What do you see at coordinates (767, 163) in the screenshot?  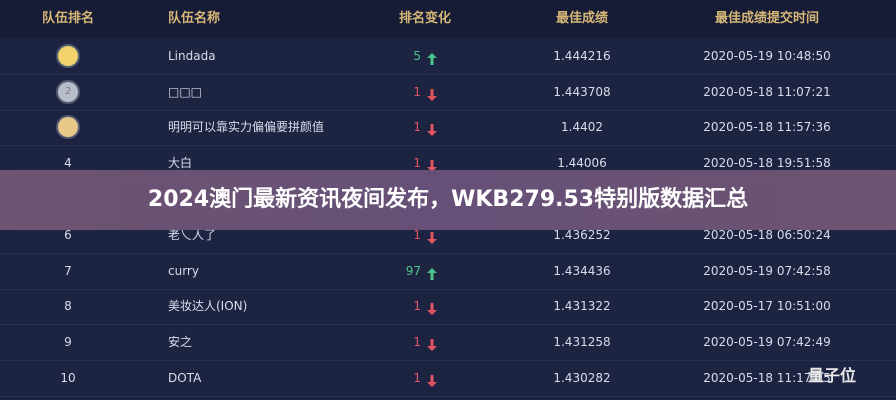 I see `submit-time: 2020-05-18 19:51:58` at bounding box center [767, 163].